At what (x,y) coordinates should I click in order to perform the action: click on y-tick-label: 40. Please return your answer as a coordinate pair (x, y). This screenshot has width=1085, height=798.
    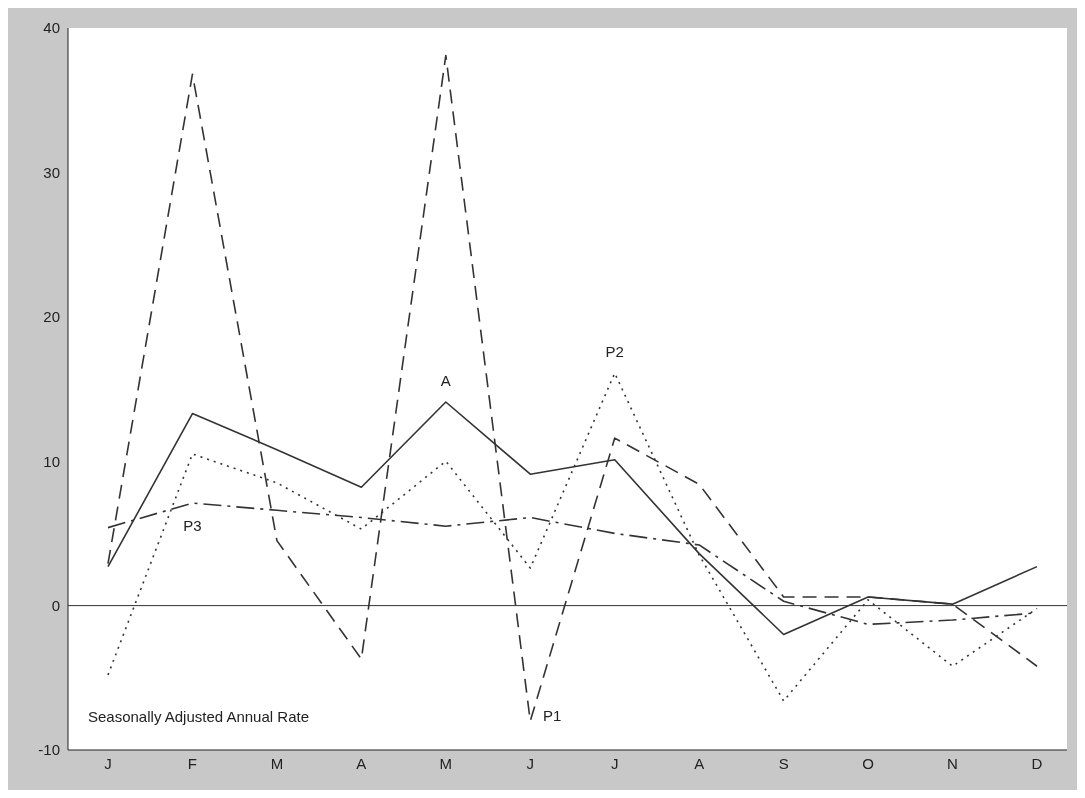
    Looking at the image, I should click on (51, 28).